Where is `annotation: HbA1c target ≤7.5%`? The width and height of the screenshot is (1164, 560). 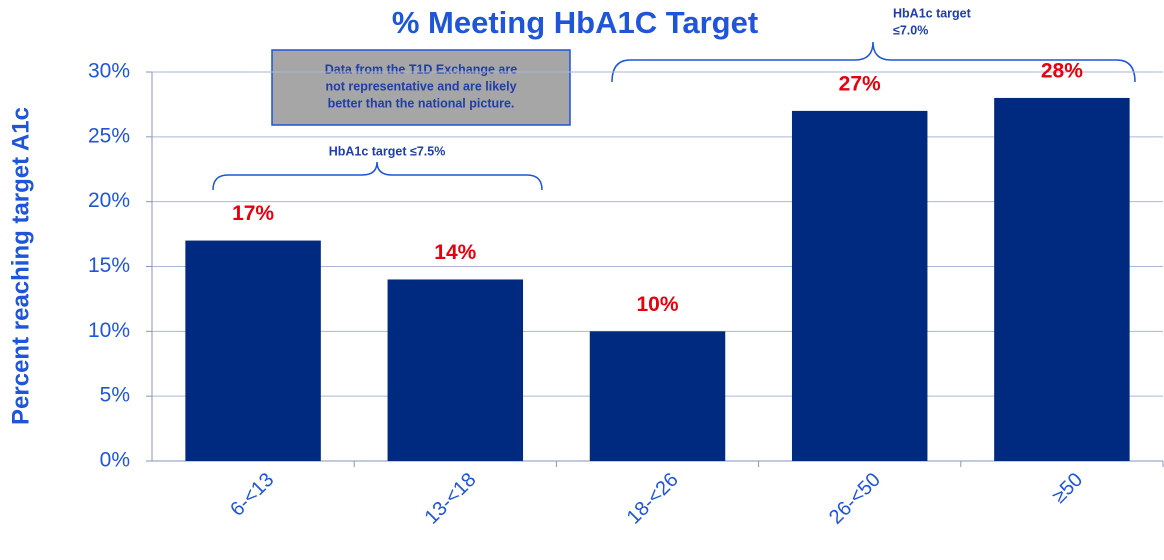
annotation: HbA1c target ≤7.5% is located at coordinates (387, 151).